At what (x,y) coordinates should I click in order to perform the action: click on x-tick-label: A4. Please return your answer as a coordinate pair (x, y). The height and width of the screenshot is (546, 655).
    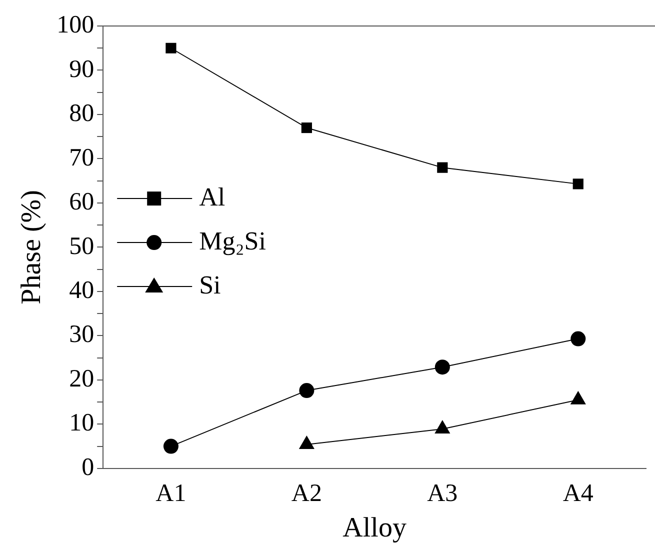
    Looking at the image, I should click on (578, 493).